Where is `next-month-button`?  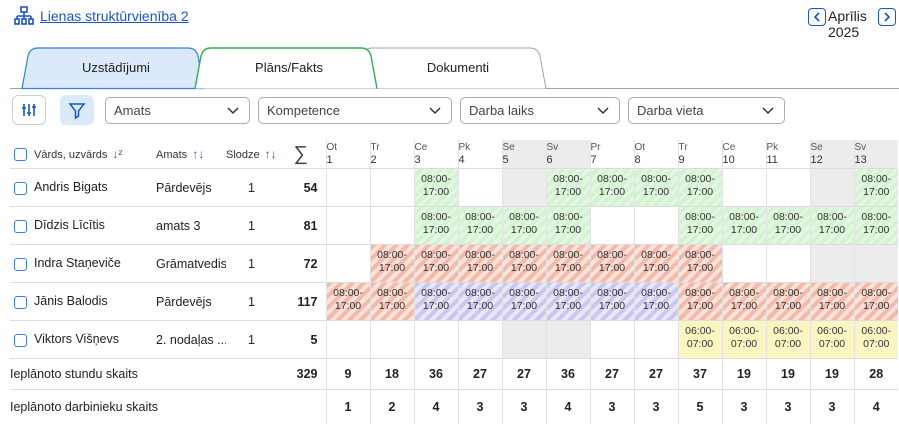
next-month-button is located at coordinates (887, 17).